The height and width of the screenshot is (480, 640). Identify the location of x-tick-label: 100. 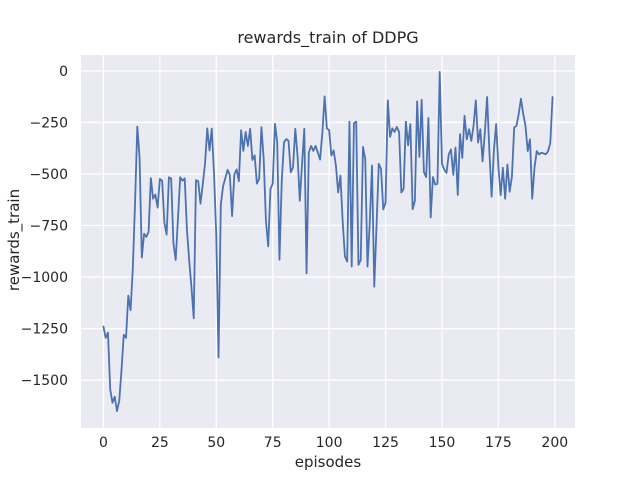
(329, 443).